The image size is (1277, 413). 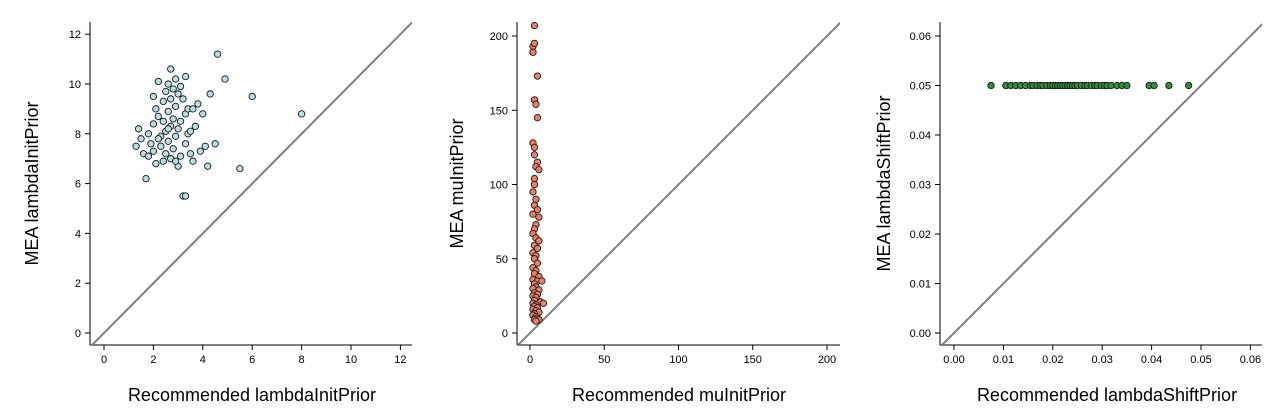 What do you see at coordinates (1250, 360) in the screenshot?
I see `x-tick-label: 0.06` at bounding box center [1250, 360].